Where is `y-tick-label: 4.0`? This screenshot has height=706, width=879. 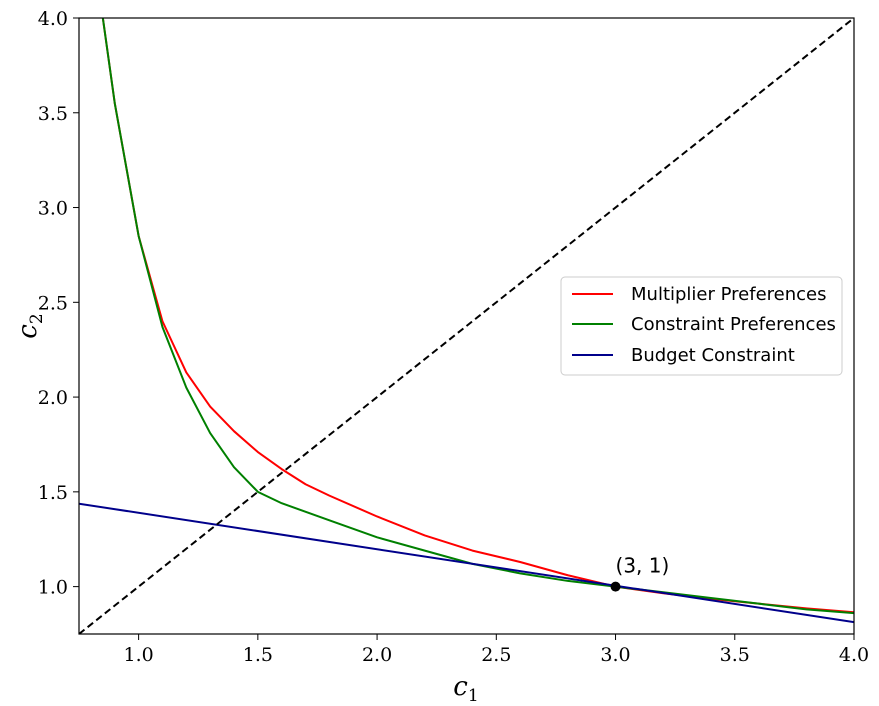
y-tick-label: 4.0 is located at coordinates (53, 19).